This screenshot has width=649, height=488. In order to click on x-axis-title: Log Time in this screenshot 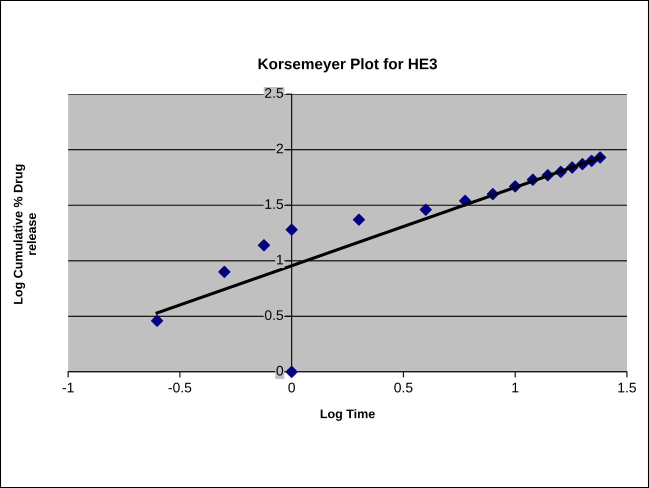, I will do `click(347, 415)`.